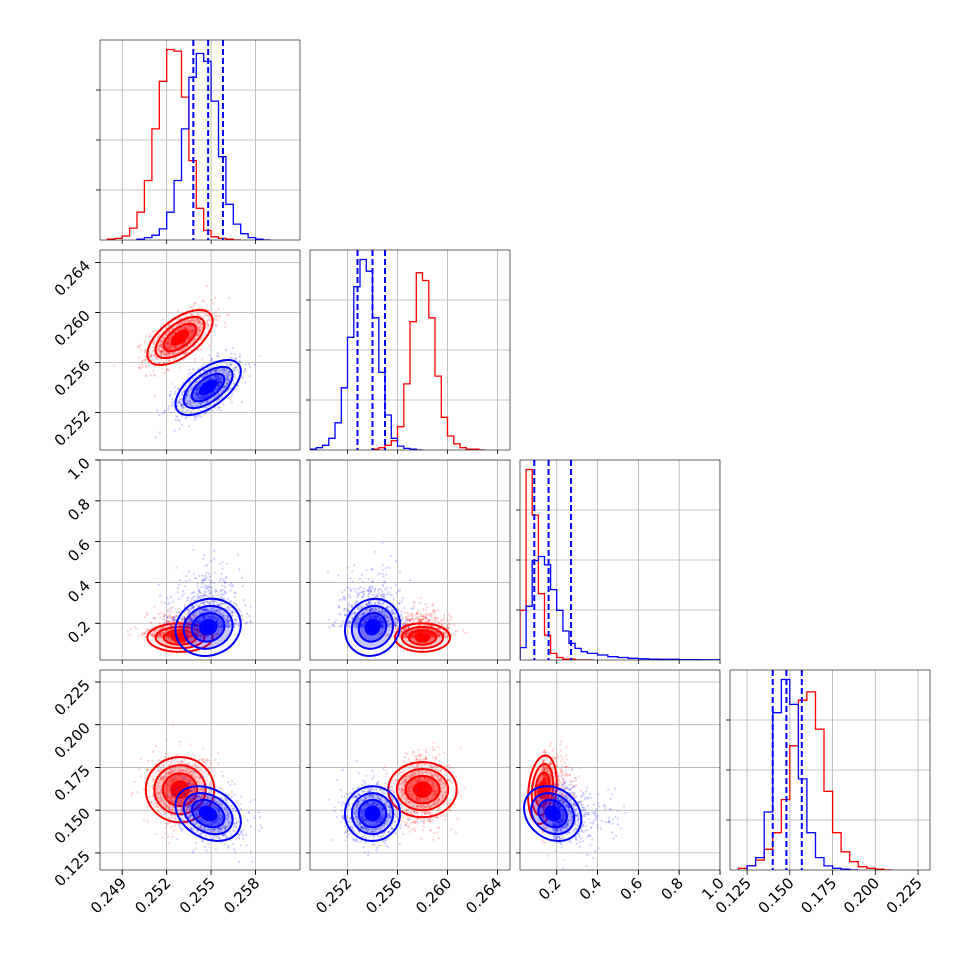  Describe the element at coordinates (208, 387) in the screenshot. I see `density-peak` at that location.